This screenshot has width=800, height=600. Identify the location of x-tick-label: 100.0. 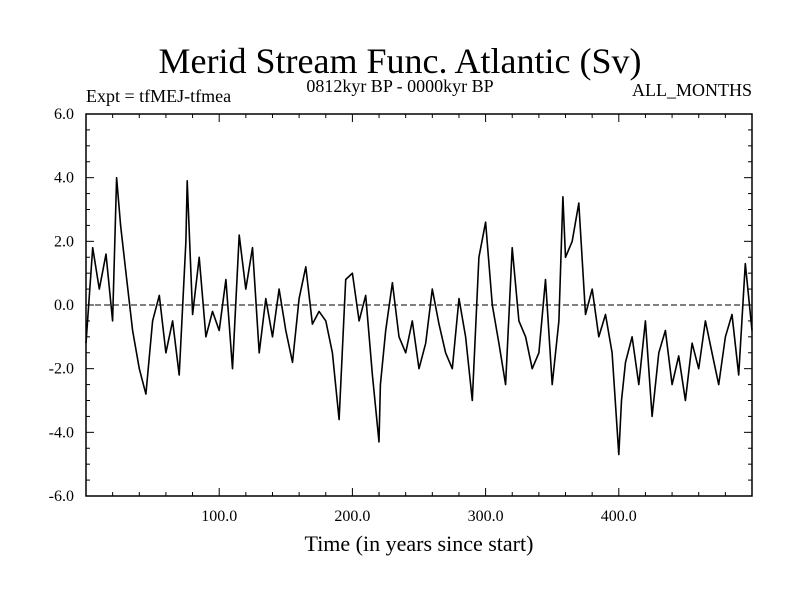
(219, 516).